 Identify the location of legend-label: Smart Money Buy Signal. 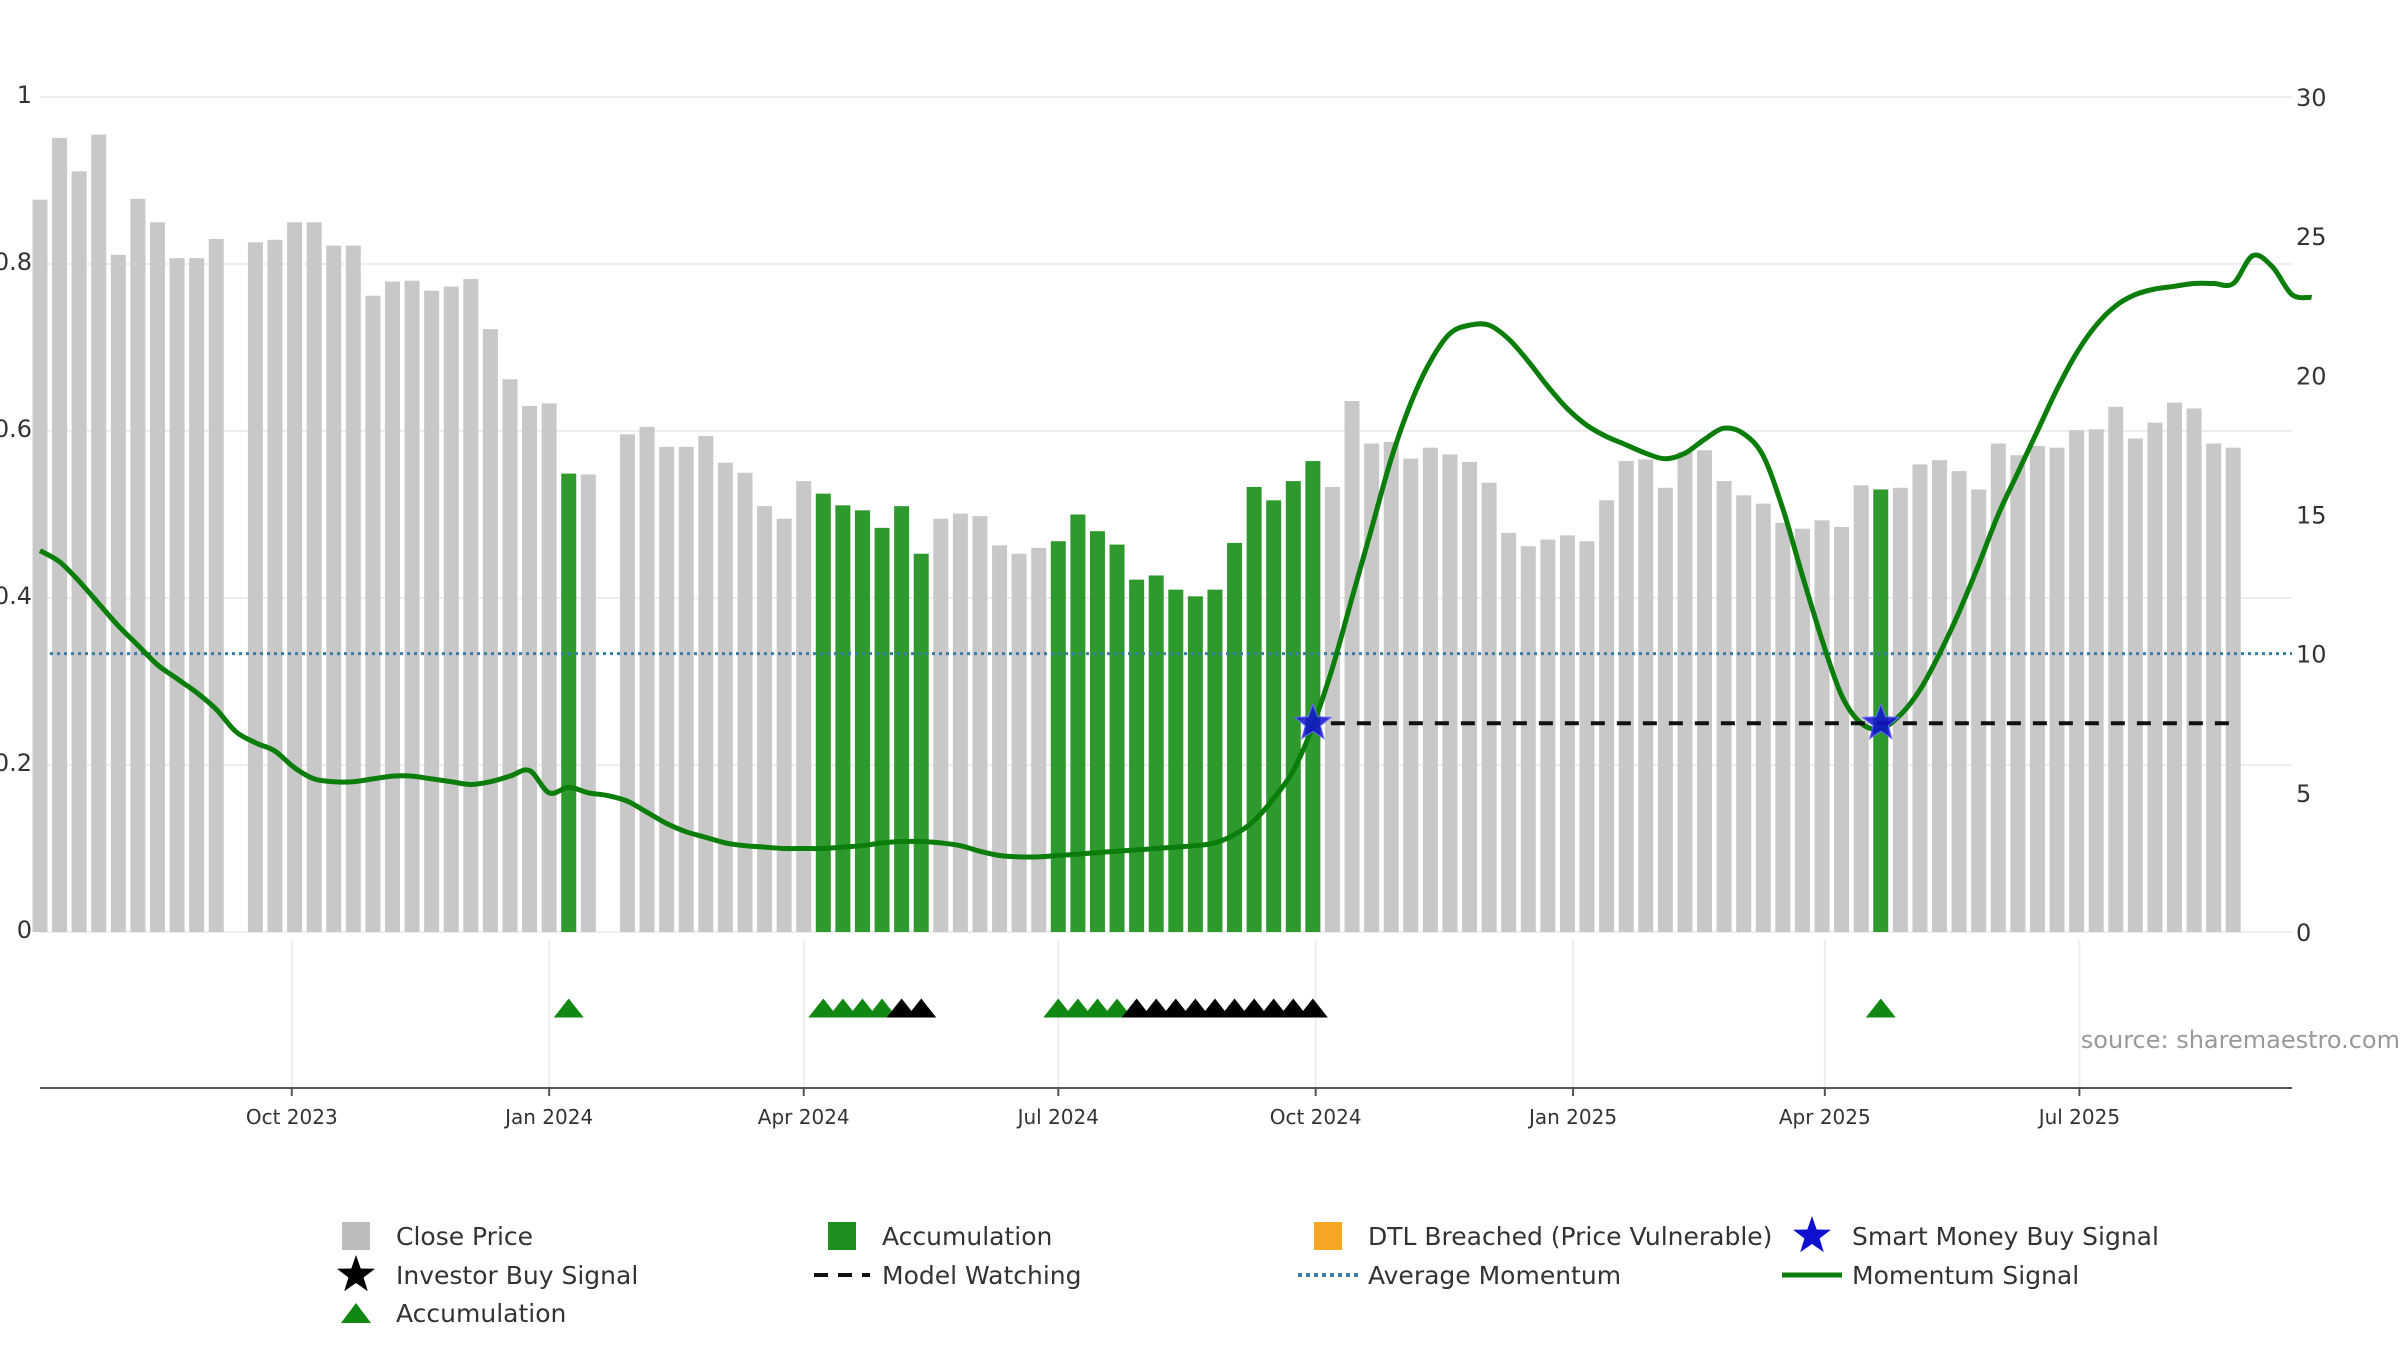
(2005, 1236).